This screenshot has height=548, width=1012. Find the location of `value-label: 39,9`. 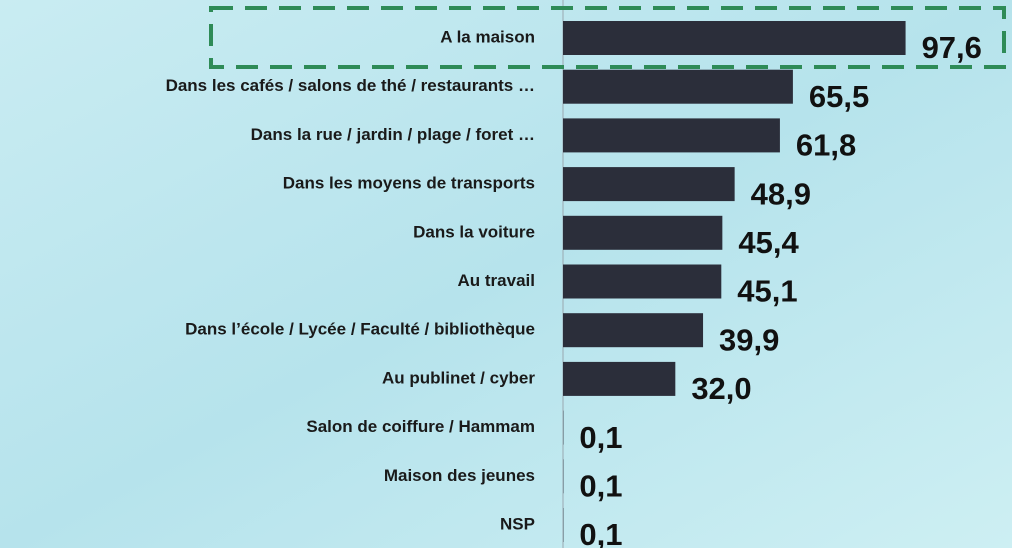

value-label: 39,9 is located at coordinates (749, 339).